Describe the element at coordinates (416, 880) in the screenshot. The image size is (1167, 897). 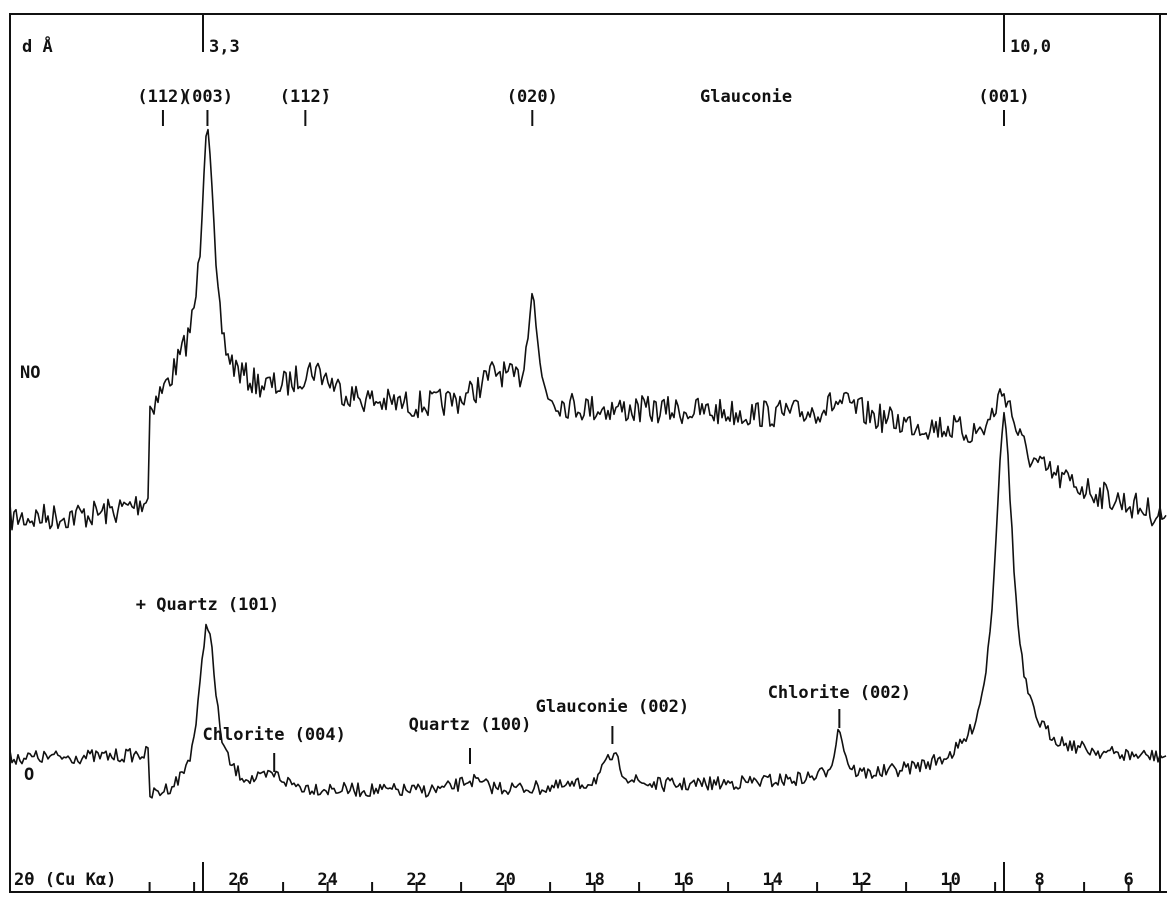
I see `x-tick-label: 22` at that location.